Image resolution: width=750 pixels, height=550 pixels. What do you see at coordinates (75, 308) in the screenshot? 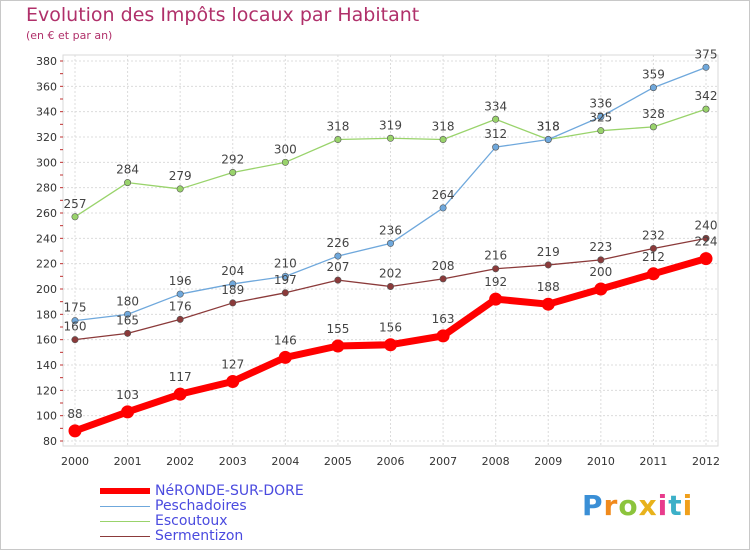
I see `data-label-1: 175` at bounding box center [75, 308].